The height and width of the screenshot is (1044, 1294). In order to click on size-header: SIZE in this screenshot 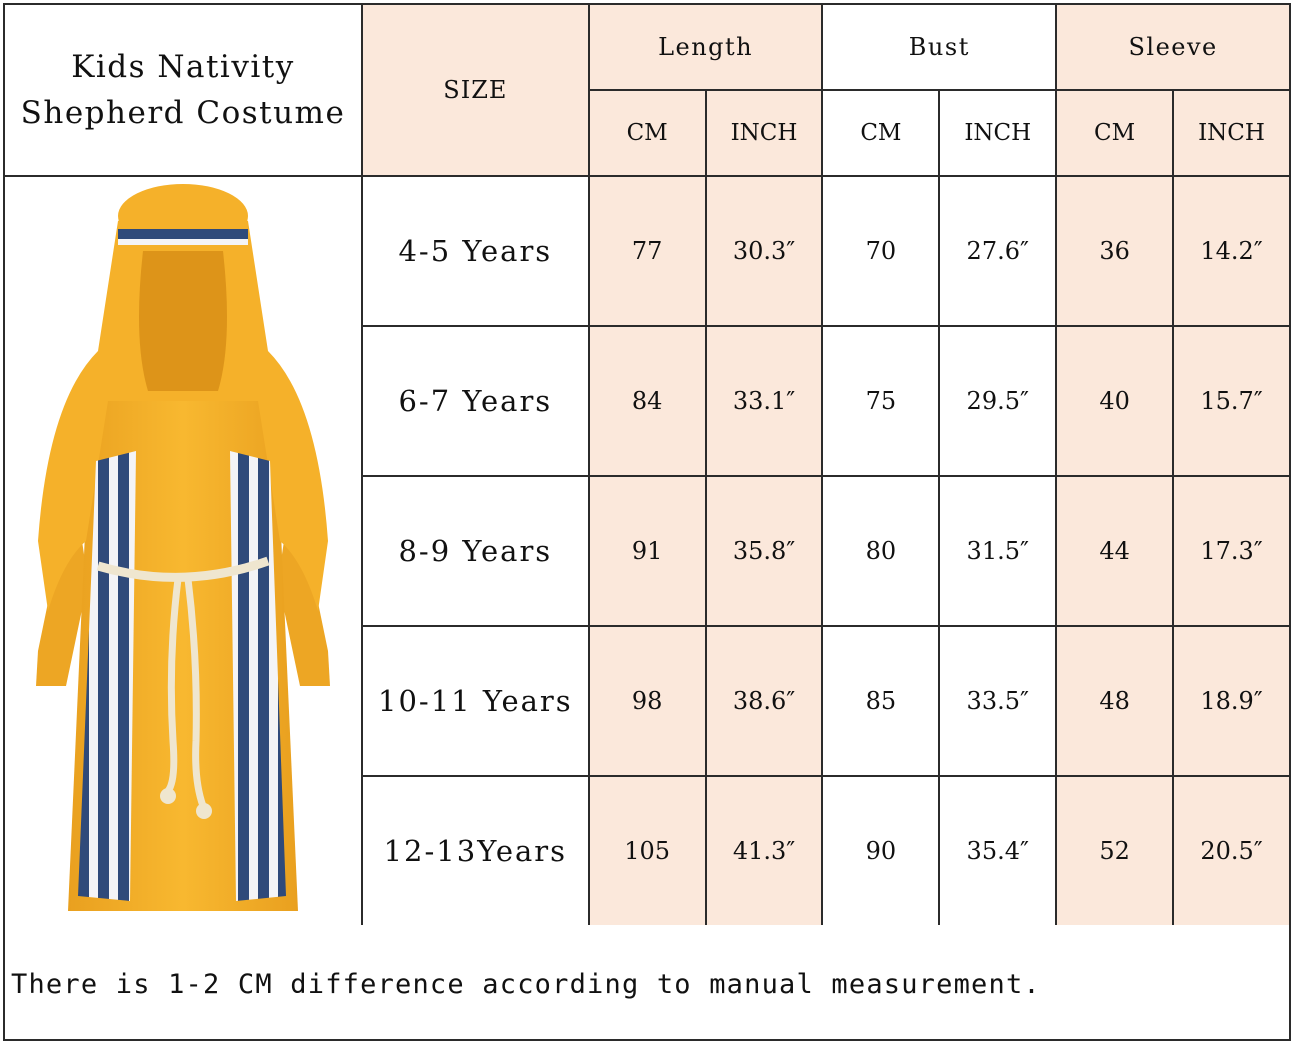, I will do `click(475, 90)`.